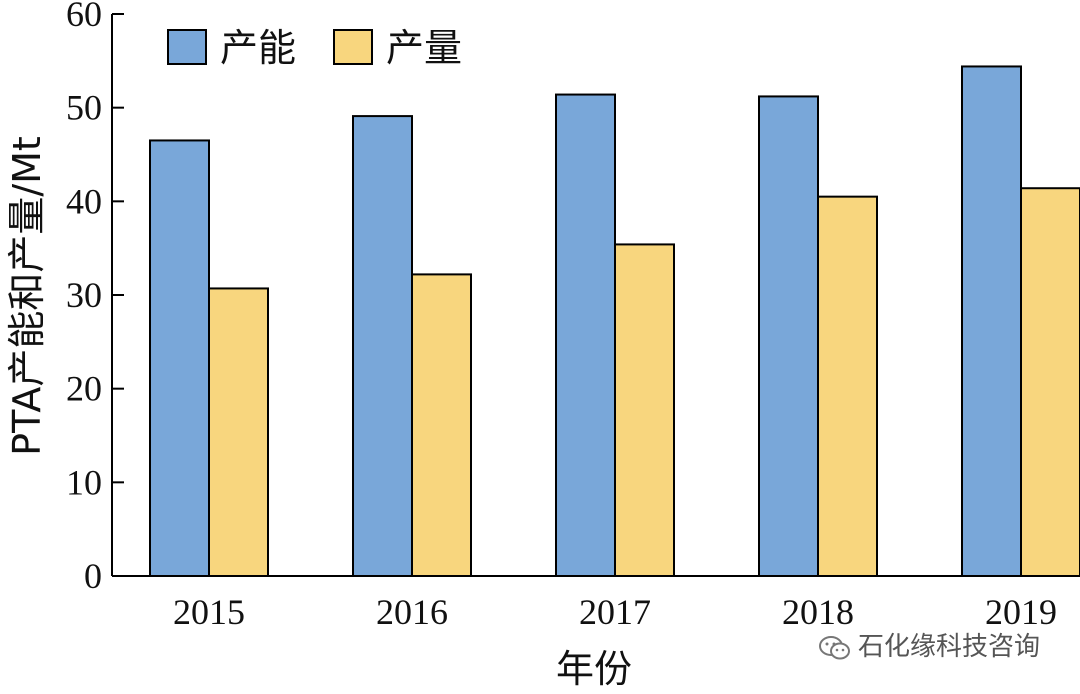 Image resolution: width=1080 pixels, height=694 pixels. I want to click on bar-capacity-2019, so click(991, 321).